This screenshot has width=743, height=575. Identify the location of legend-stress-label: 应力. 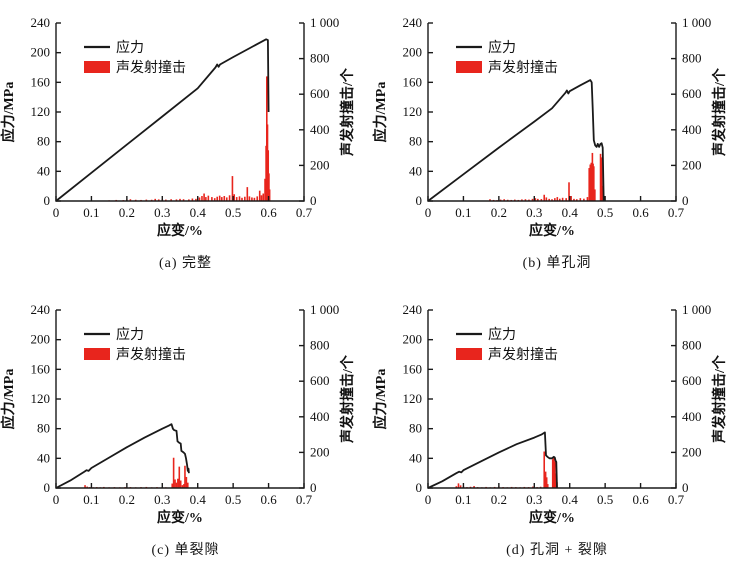
(502, 47).